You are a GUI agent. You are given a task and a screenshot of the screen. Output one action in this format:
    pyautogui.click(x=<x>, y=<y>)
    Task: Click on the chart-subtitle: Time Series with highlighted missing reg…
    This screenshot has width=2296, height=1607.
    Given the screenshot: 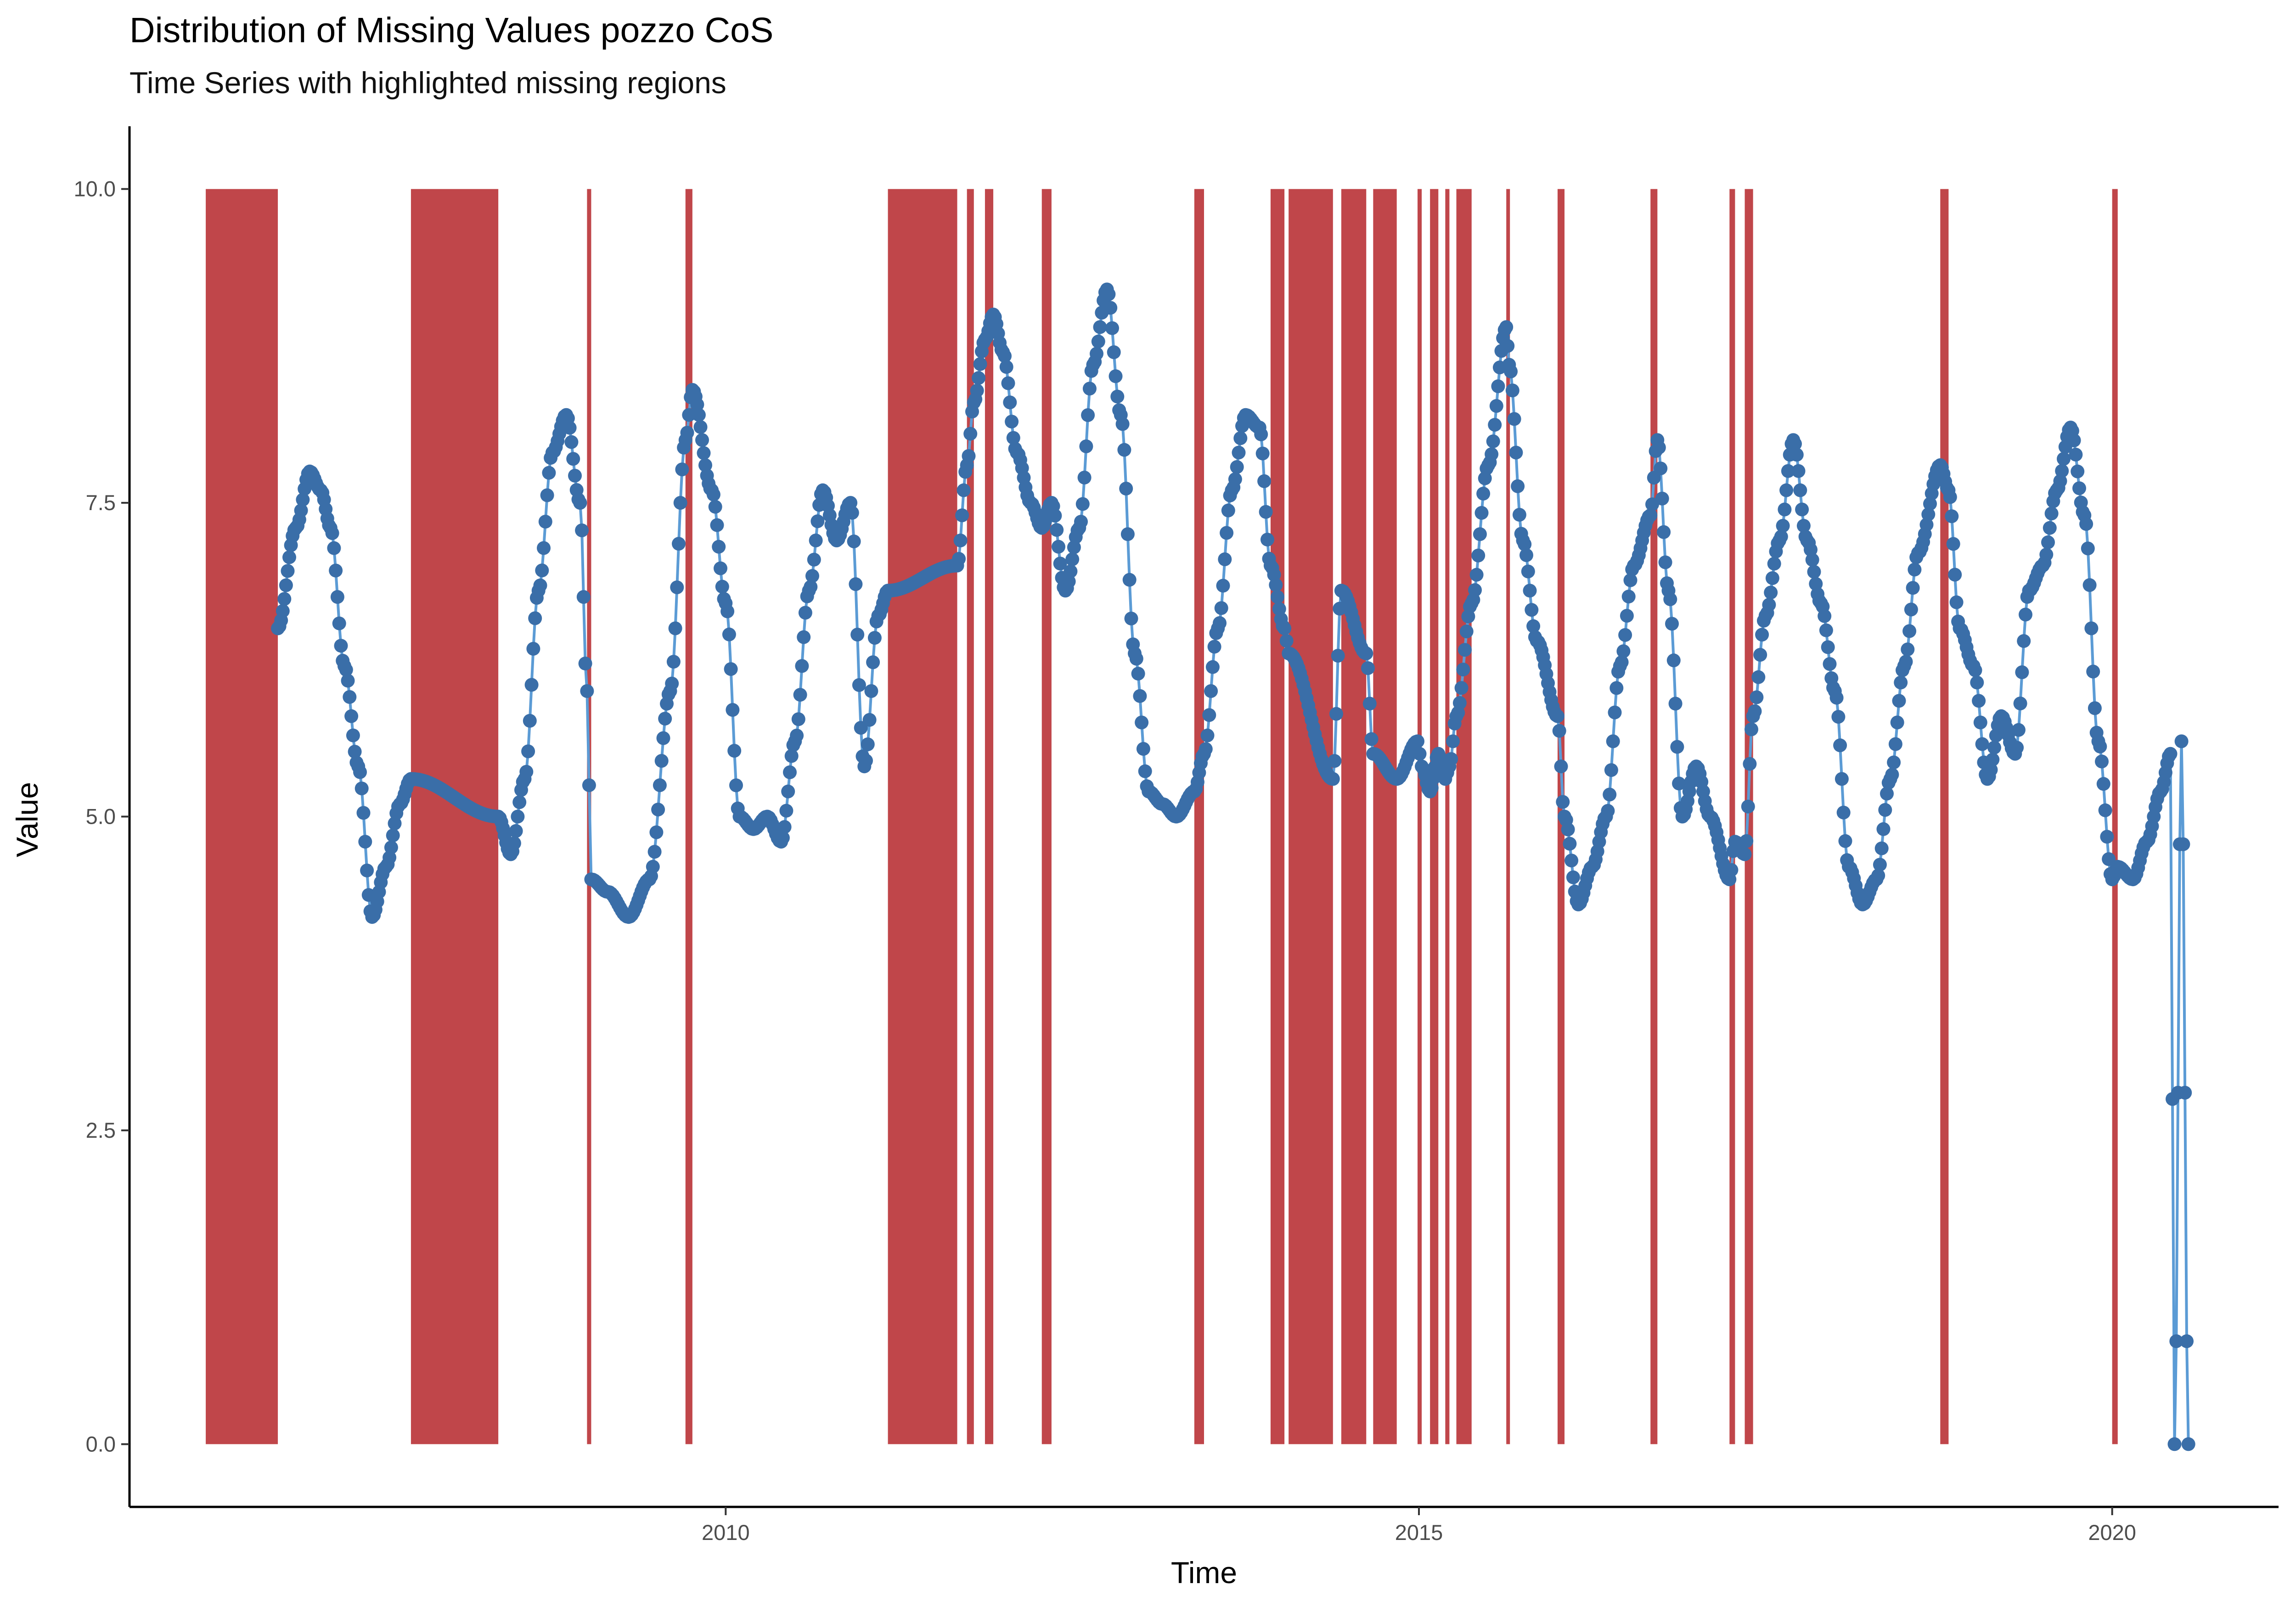 What is the action you would take?
    pyautogui.click(x=427, y=83)
    